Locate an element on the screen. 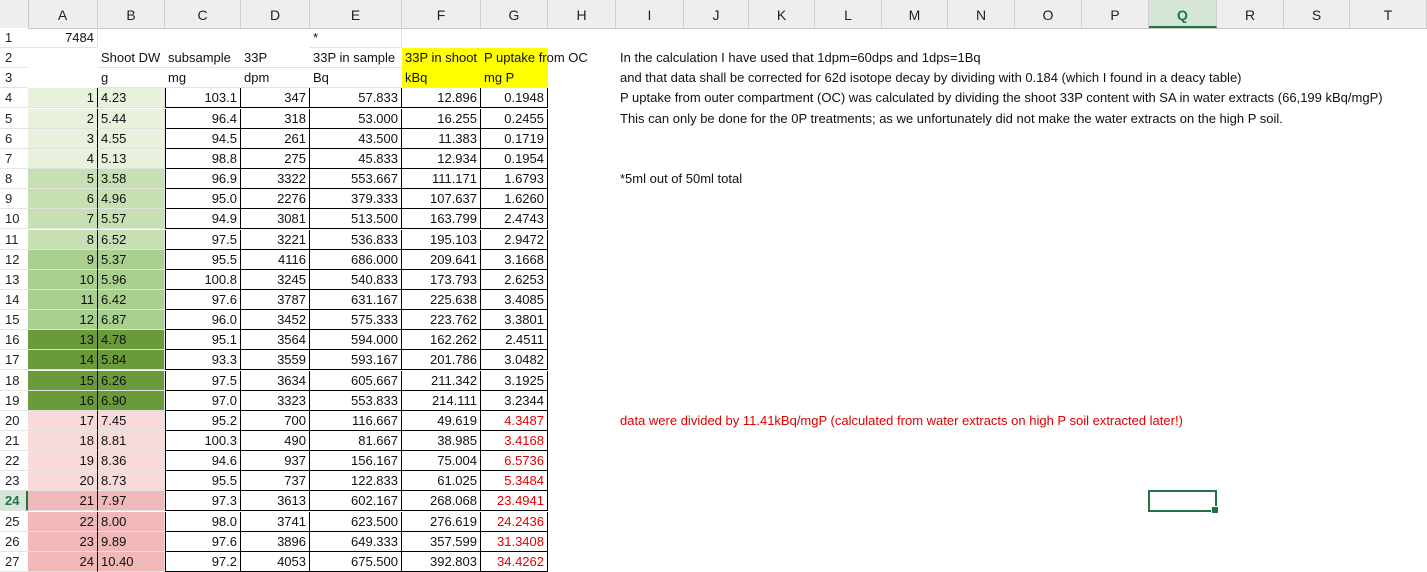 This screenshot has height=572, width=1427. cell-c16: 95.1 is located at coordinates (203, 340).